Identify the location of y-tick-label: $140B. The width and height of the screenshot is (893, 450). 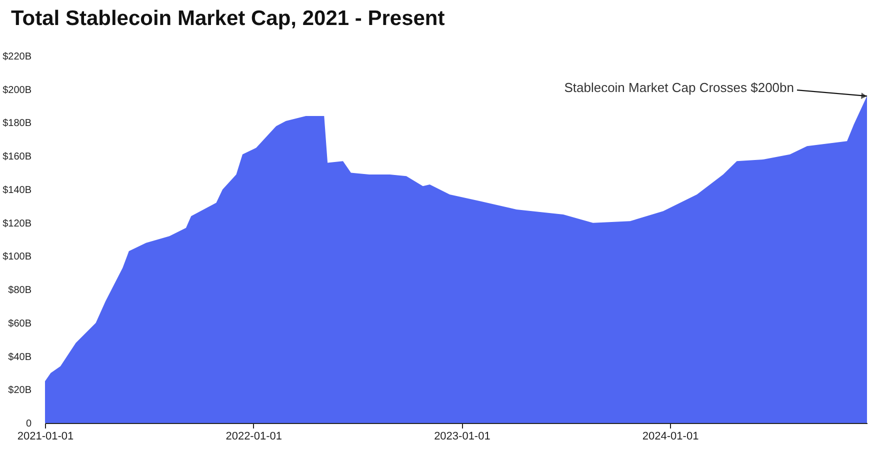
(17, 190).